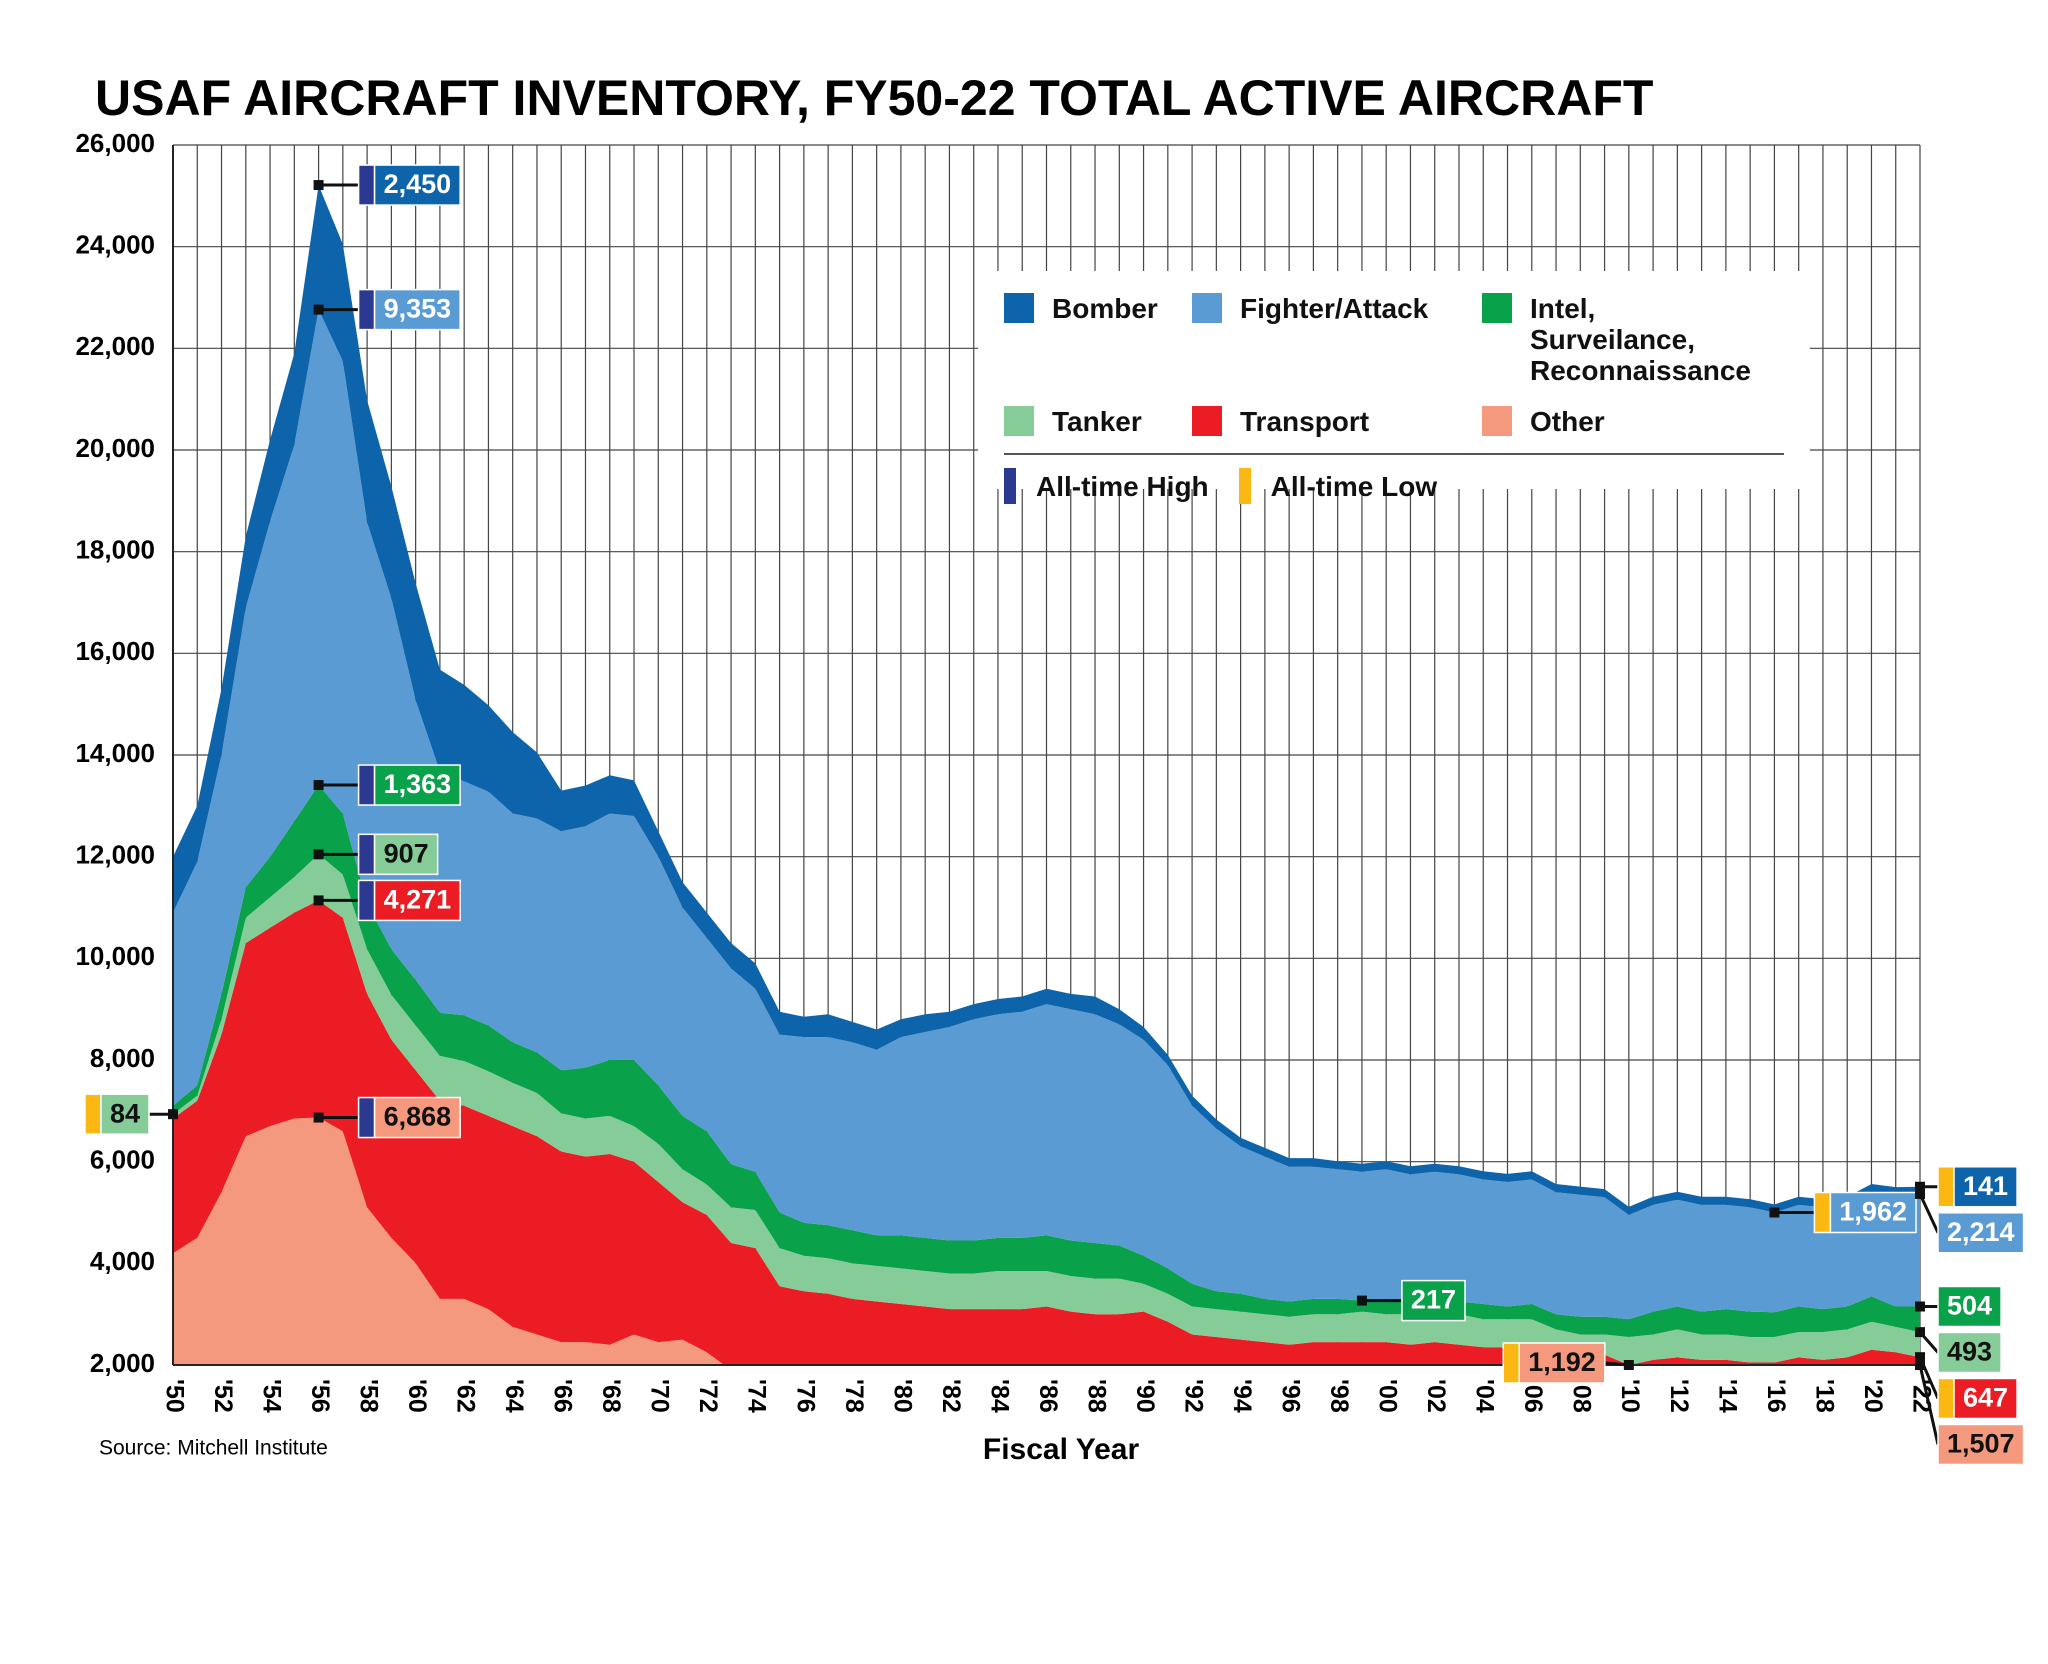 The height and width of the screenshot is (1664, 2048). I want to click on y-tick-label: 10,000, so click(115, 956).